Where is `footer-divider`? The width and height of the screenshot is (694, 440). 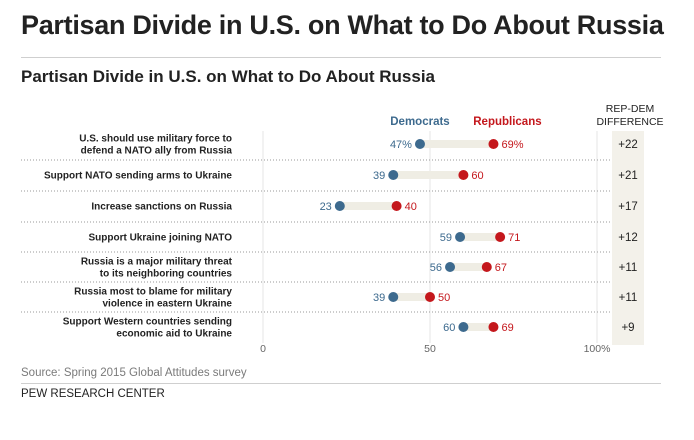 footer-divider is located at coordinates (341, 383).